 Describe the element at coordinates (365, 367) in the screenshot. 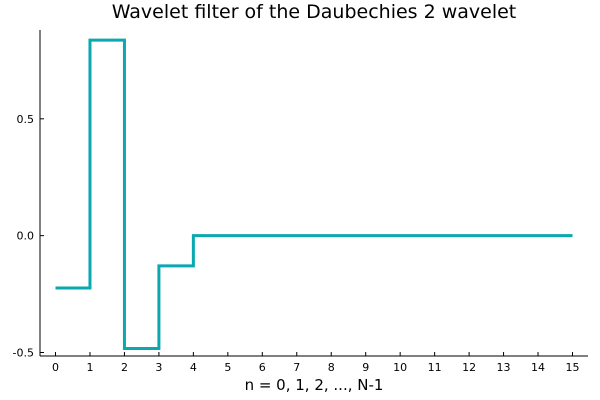

I see `x-tick-label: 9` at that location.